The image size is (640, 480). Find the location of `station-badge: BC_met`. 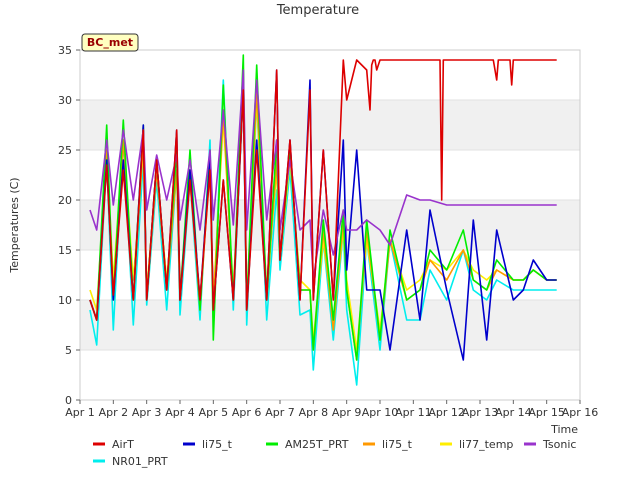

station-badge: BC_met is located at coordinates (110, 42).